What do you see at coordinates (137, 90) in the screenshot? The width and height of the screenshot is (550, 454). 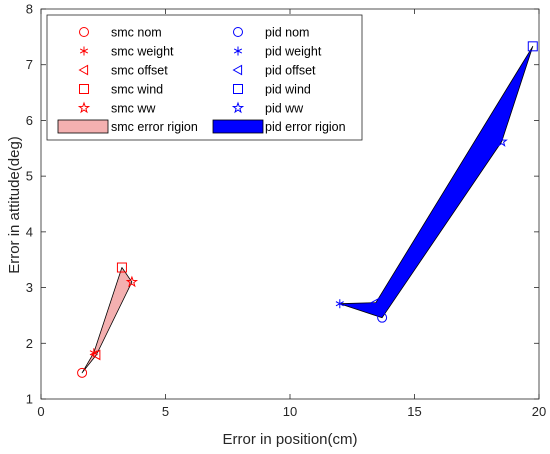 I see `legend-label-smc-wind: smc wind` at bounding box center [137, 90].